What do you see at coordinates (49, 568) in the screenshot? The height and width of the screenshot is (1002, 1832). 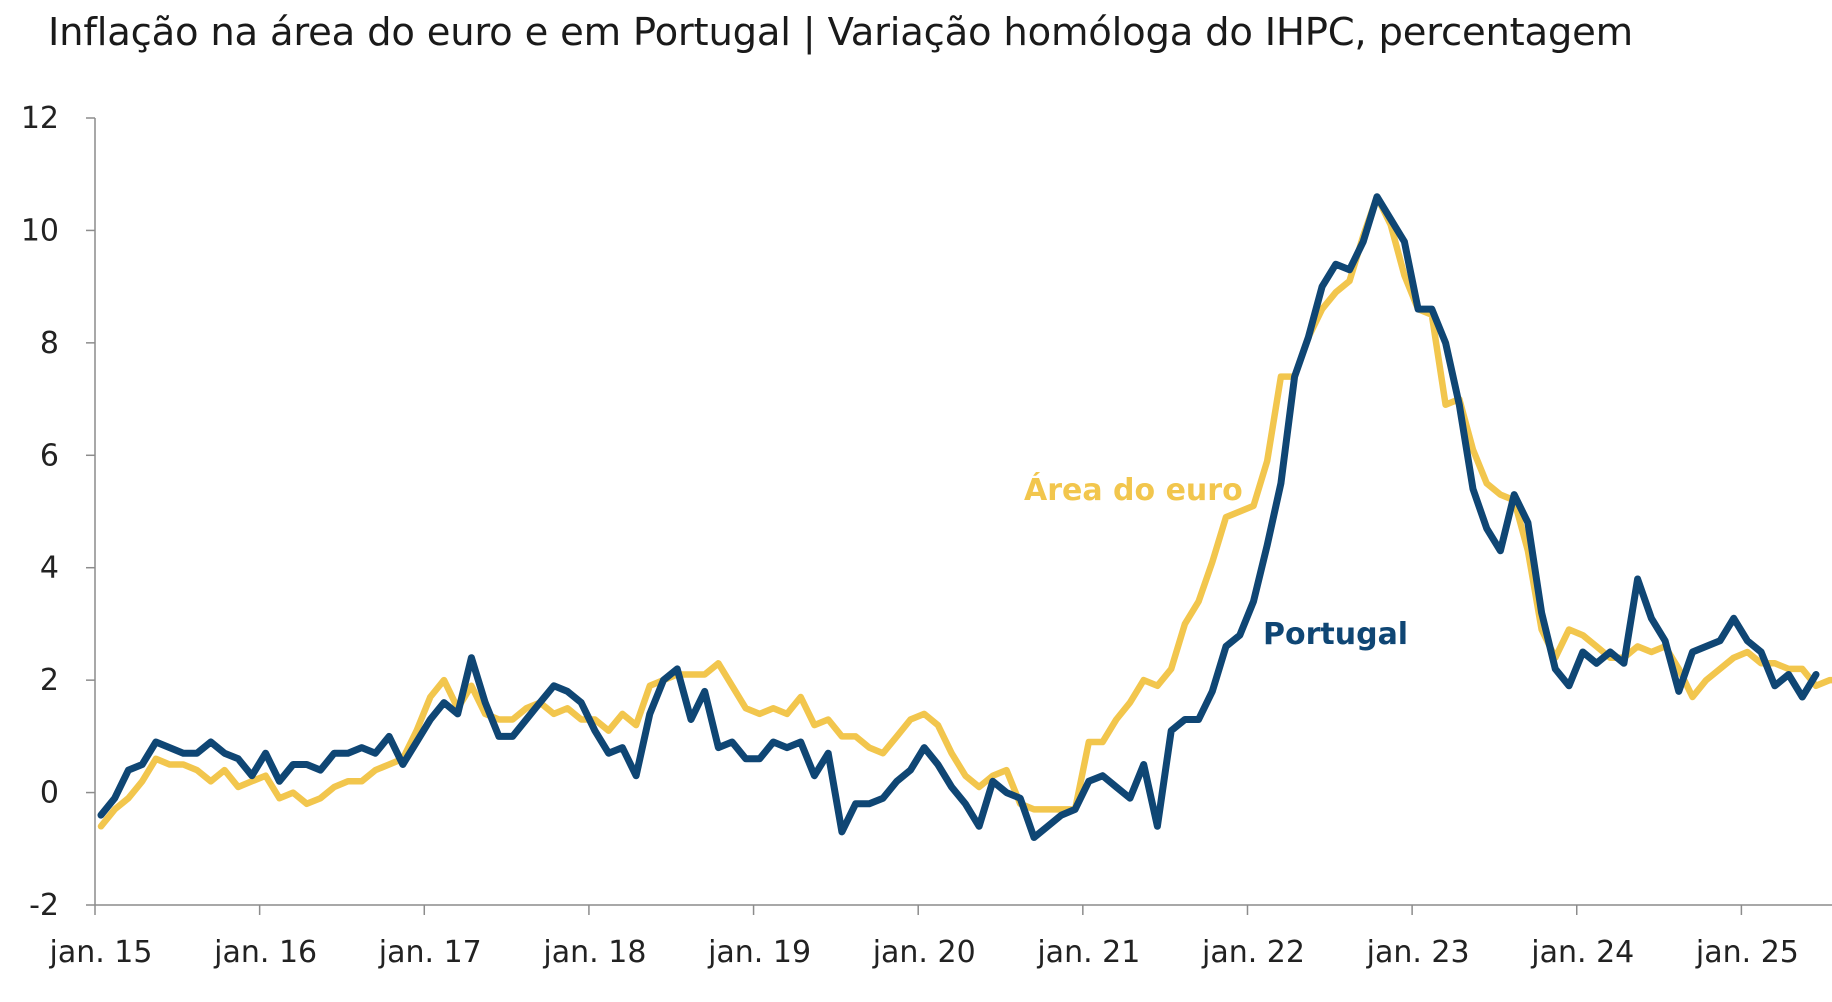 I see `y-tick-label: 4` at bounding box center [49, 568].